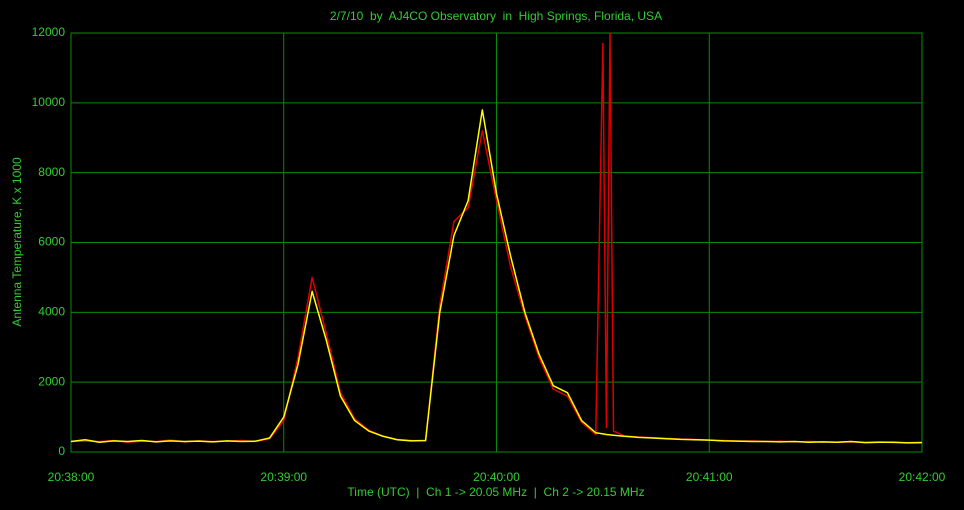 Image resolution: width=964 pixels, height=510 pixels. Describe the element at coordinates (61, 451) in the screenshot. I see `y-tick-label: 0` at that location.